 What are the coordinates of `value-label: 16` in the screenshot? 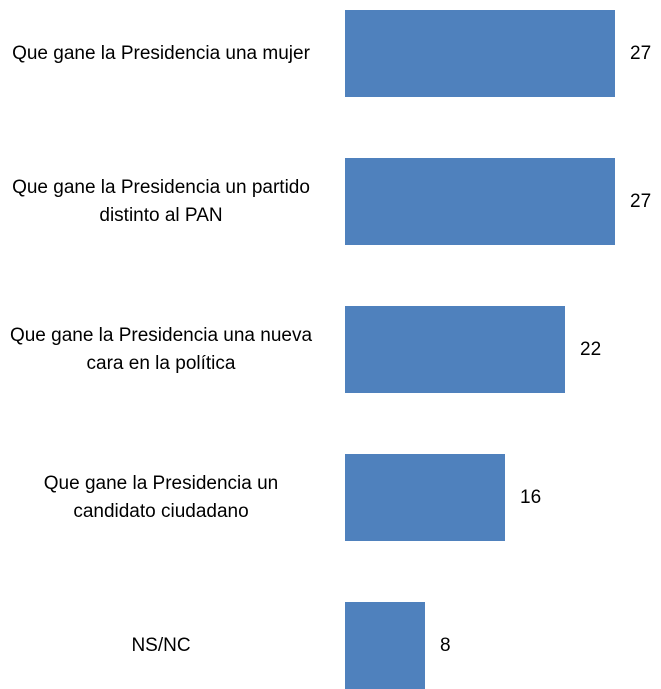 It's located at (531, 497).